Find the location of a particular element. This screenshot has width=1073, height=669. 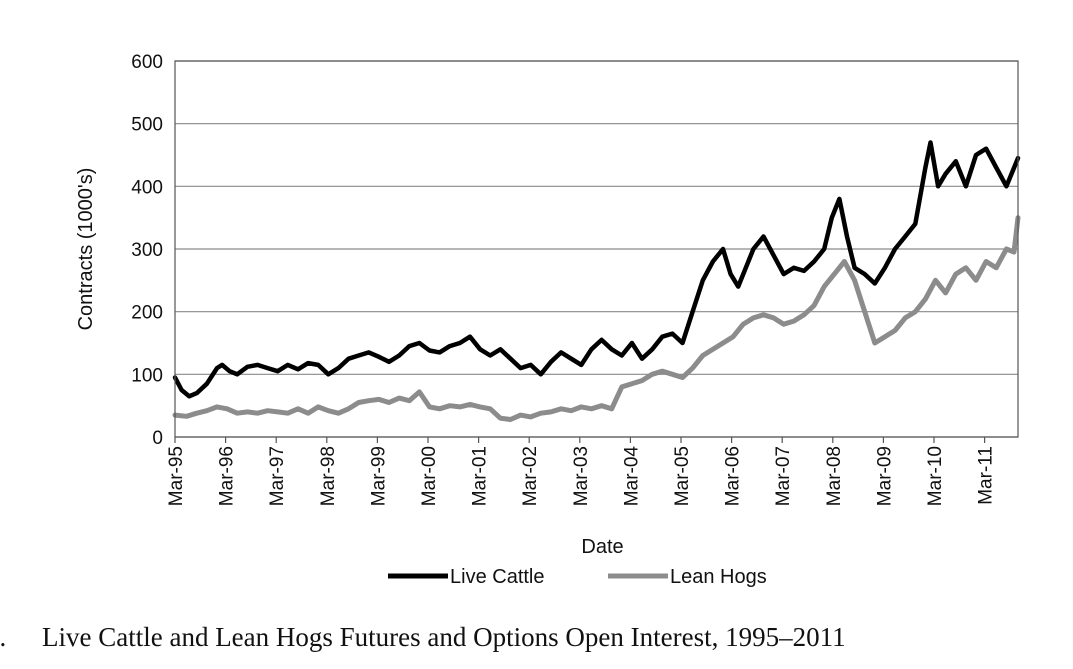

y-tick-label: 600 is located at coordinates (147, 62).